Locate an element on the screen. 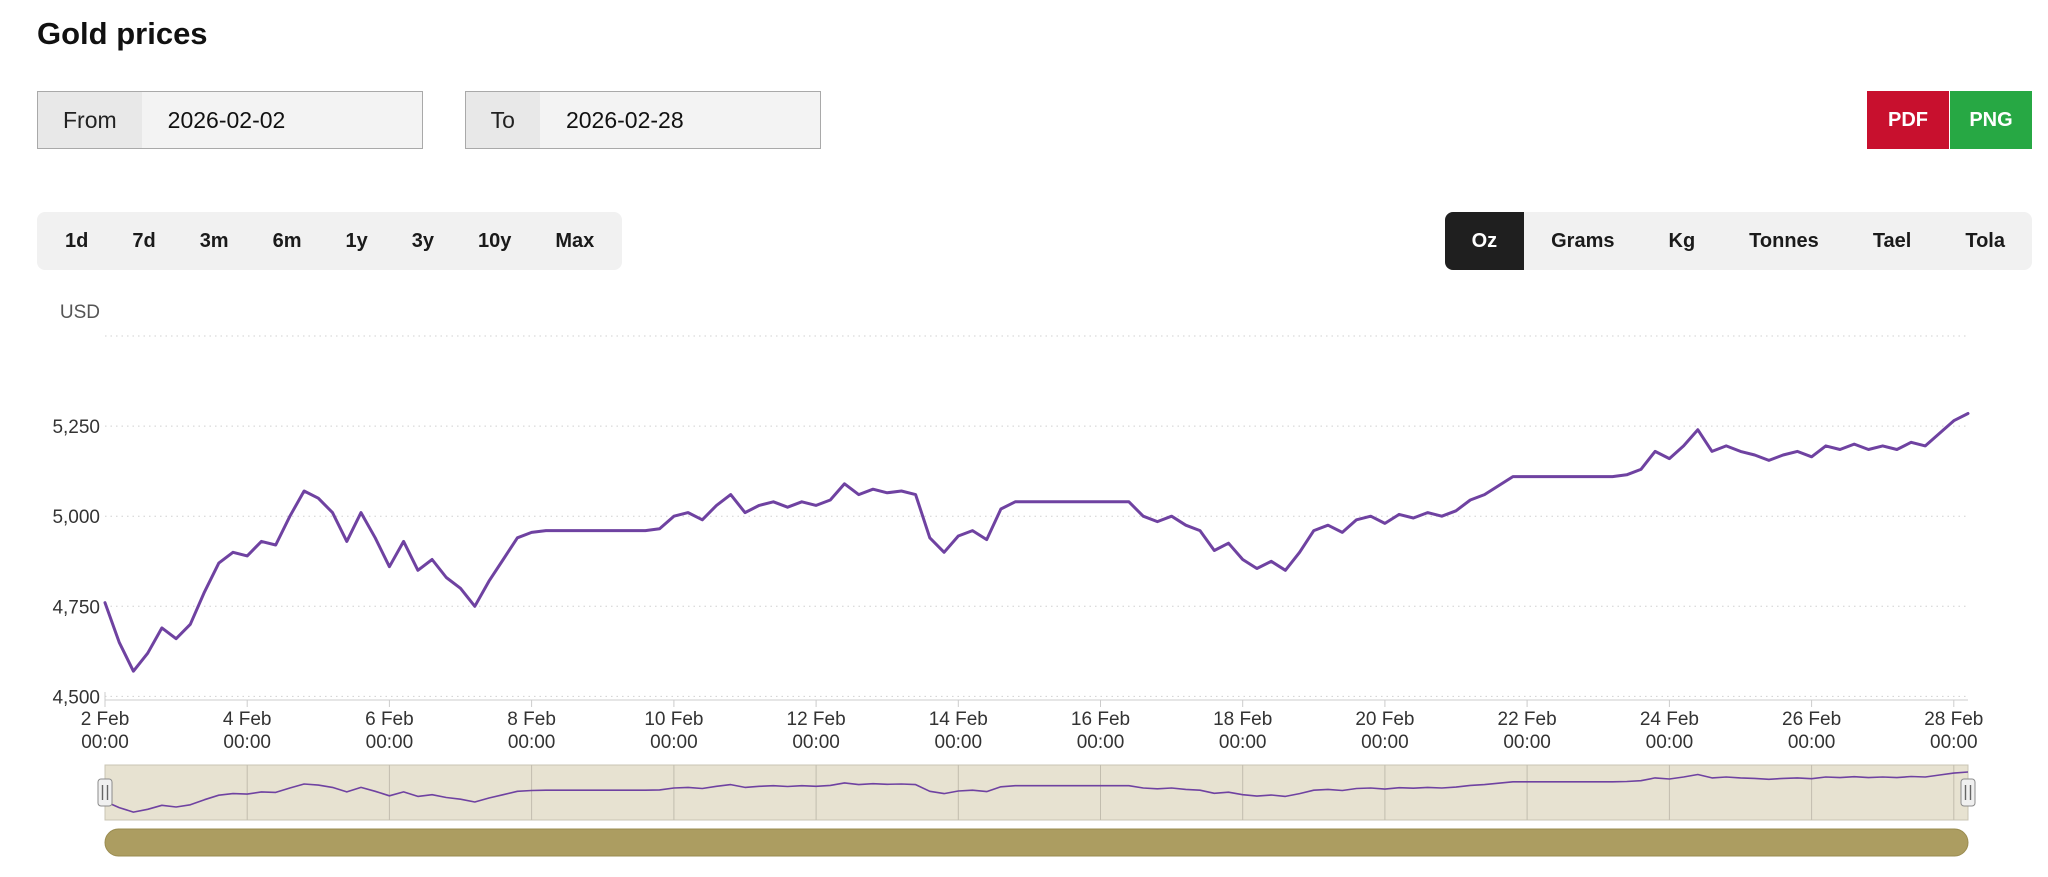  range-button-1d: 1d is located at coordinates (76, 241).